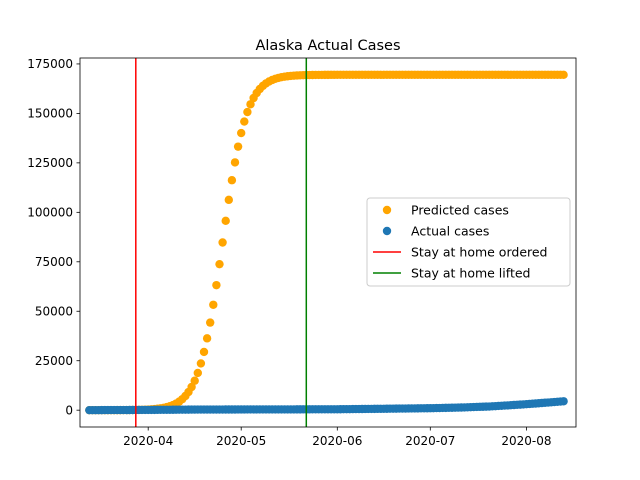 This screenshot has width=640, height=480. Describe the element at coordinates (430, 441) in the screenshot. I see `x-tick-label: 2020-07` at that location.